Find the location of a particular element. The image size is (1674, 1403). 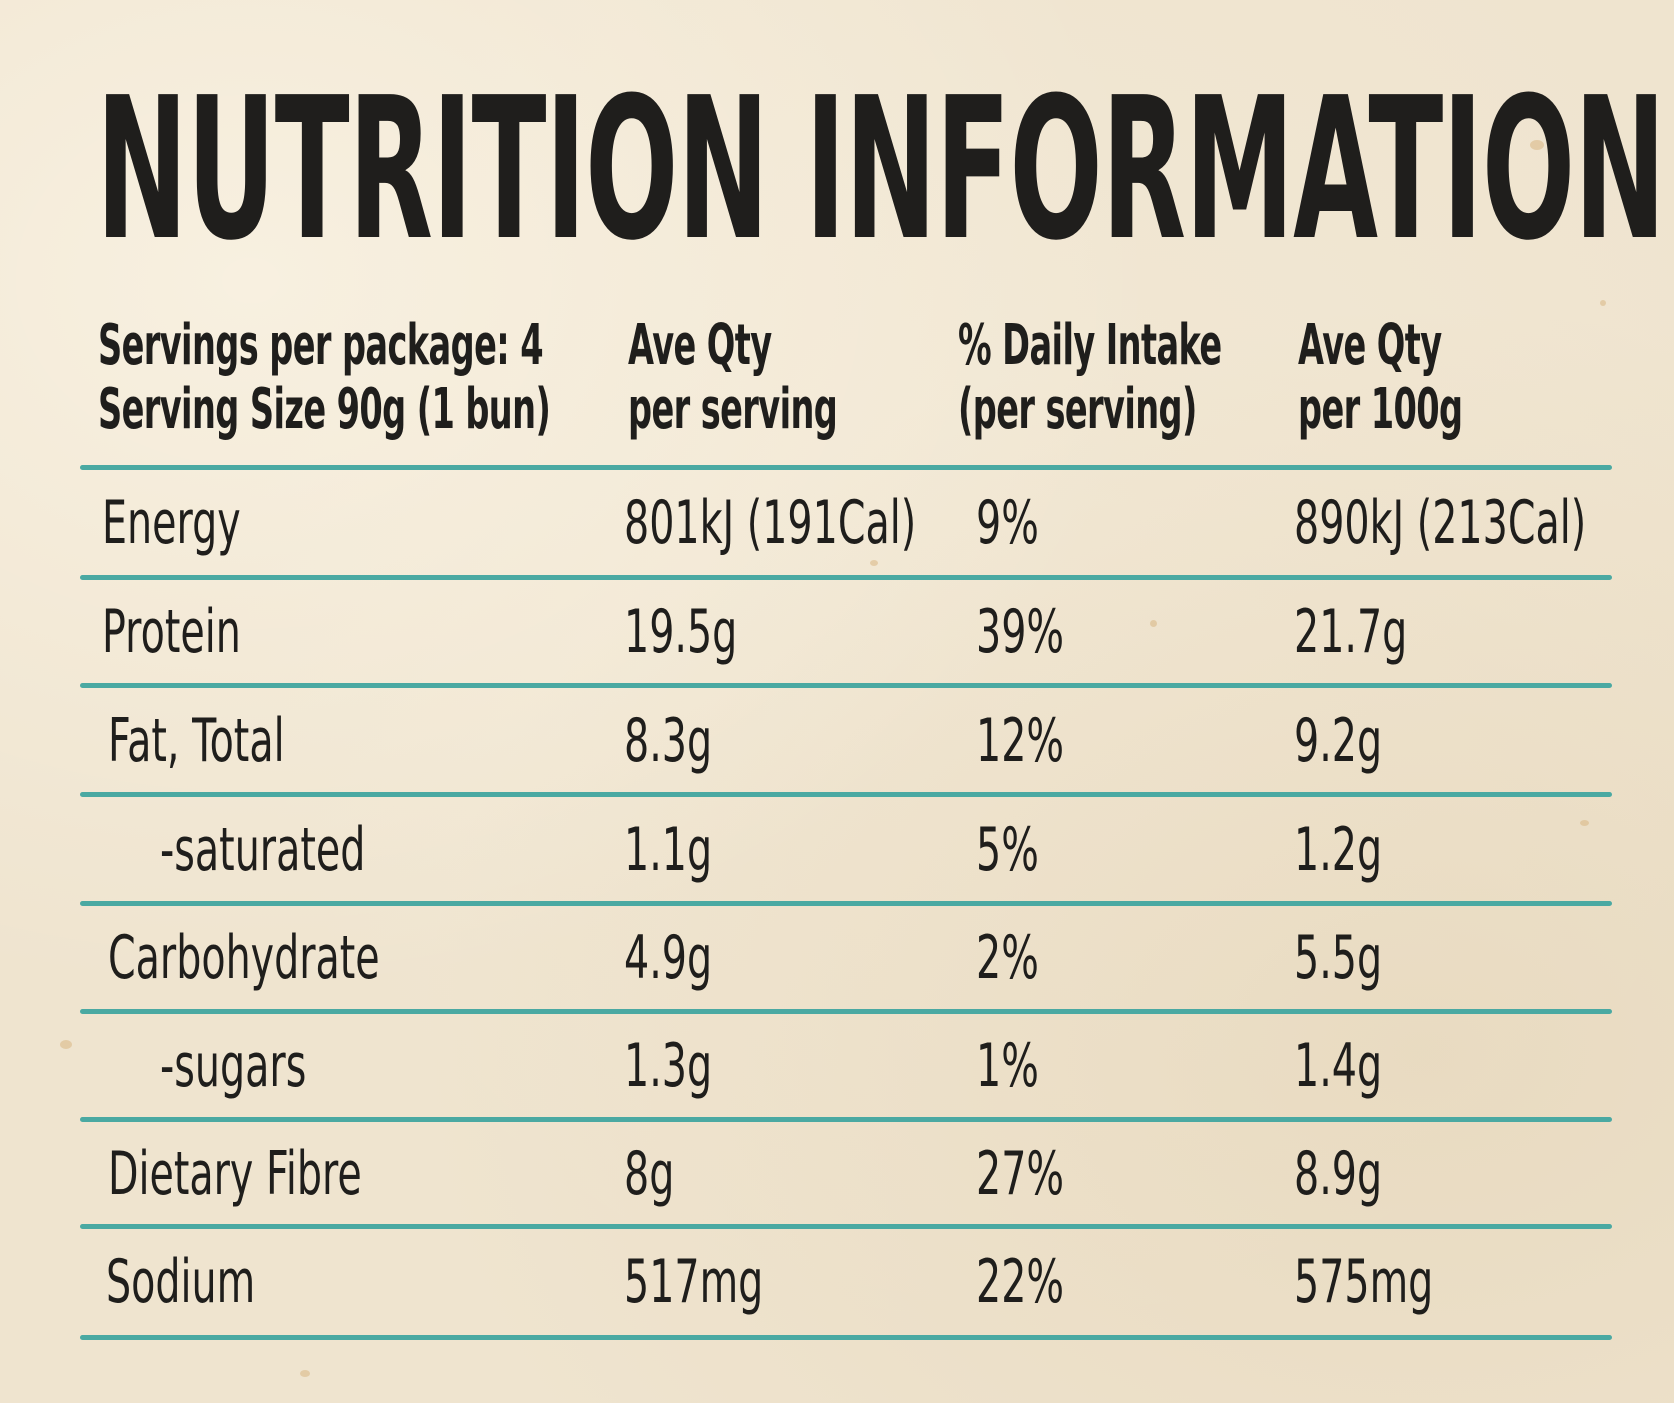

value-daily-intake: 27% is located at coordinates (1020, 1174).